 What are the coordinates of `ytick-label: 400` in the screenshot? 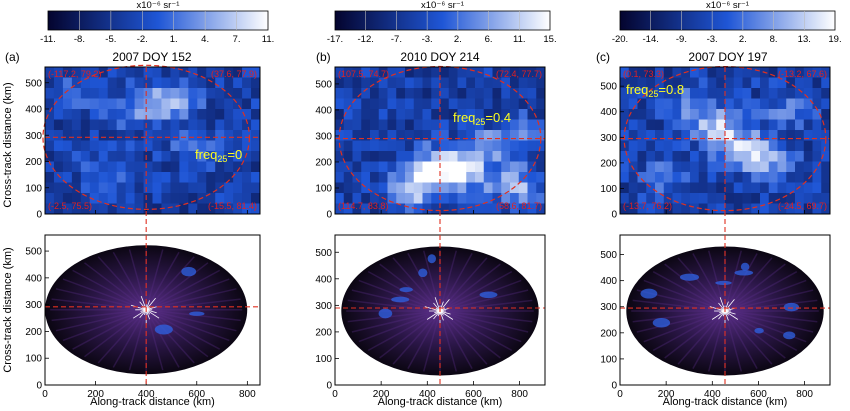 It's located at (608, 281).